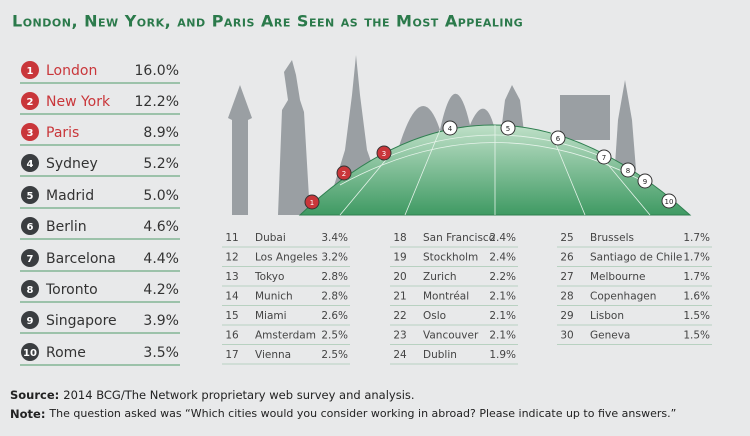 Image resolution: width=750 pixels, height=436 pixels. Describe the element at coordinates (66, 227) in the screenshot. I see `city: Berlin` at that location.